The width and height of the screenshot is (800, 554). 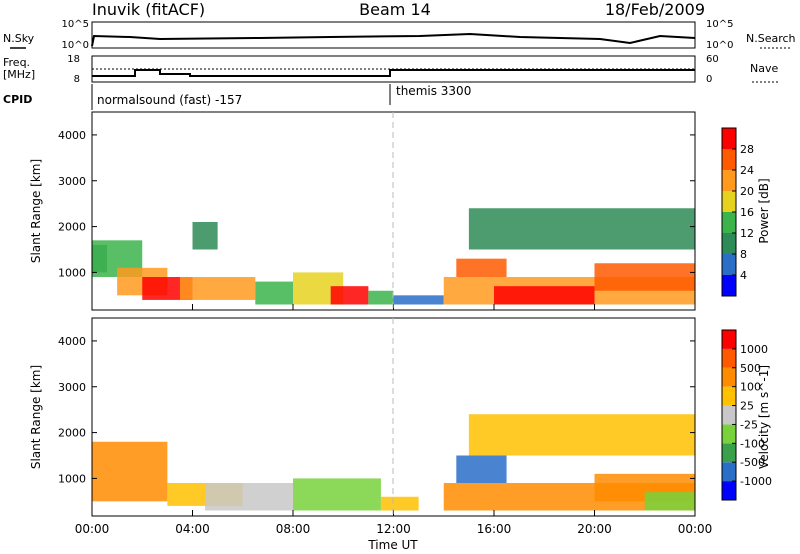 What do you see at coordinates (747, 212) in the screenshot?
I see `power-colorbar-tick-label: 16` at bounding box center [747, 212].